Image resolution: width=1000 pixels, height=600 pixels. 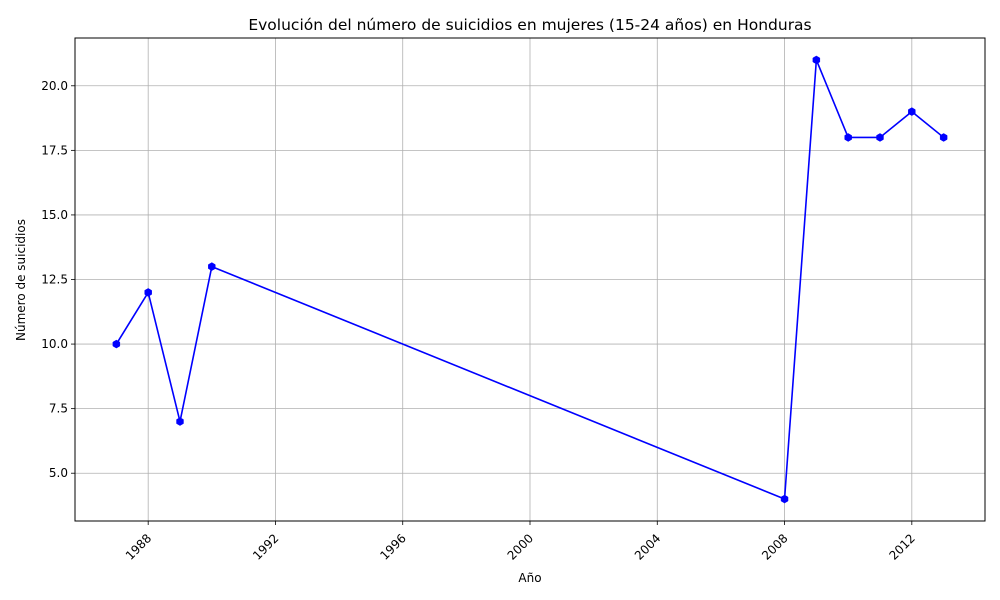 What do you see at coordinates (54, 86) in the screenshot?
I see `y-tick-label: 20.0` at bounding box center [54, 86].